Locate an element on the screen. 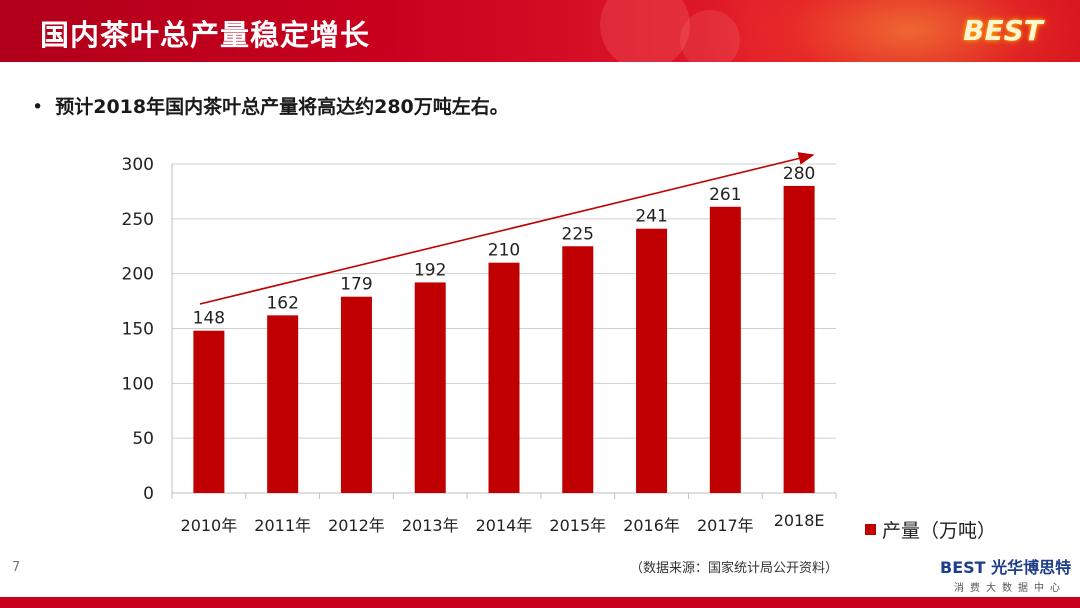 This screenshot has height=608, width=1080. x-tick-label: 2010年 is located at coordinates (209, 525).